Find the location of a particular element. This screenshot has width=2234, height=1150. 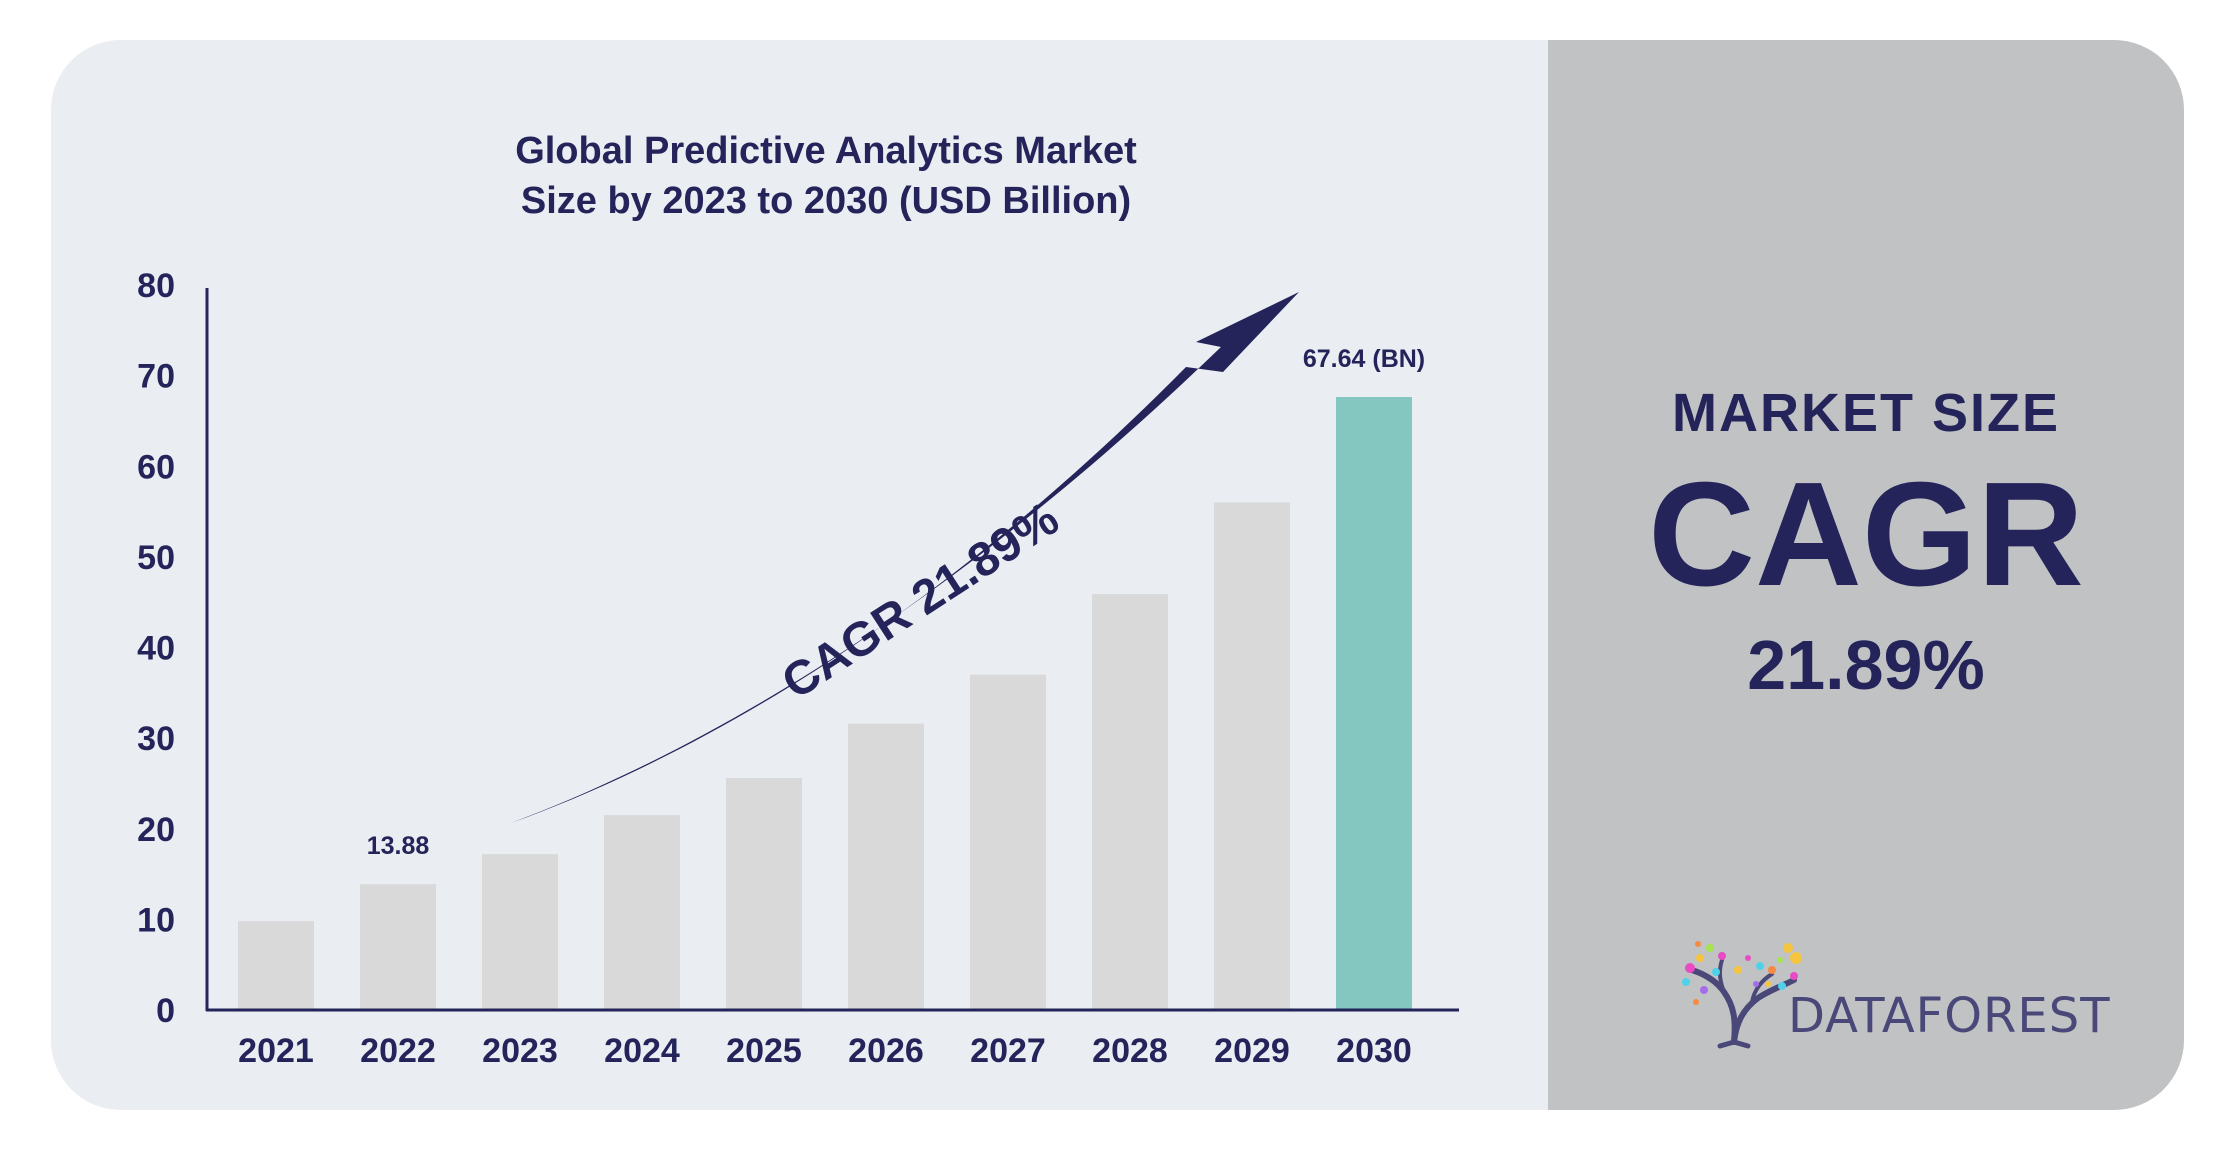

y-tick-label: 70 is located at coordinates (156, 377).